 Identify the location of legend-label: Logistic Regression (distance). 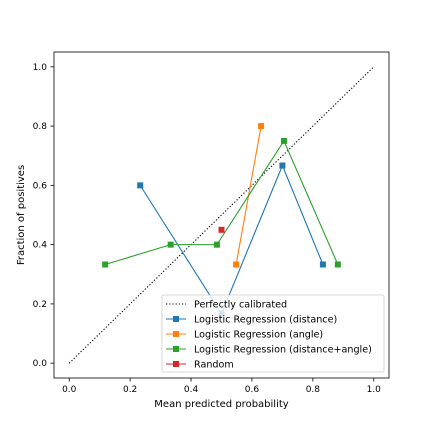
(265, 320).